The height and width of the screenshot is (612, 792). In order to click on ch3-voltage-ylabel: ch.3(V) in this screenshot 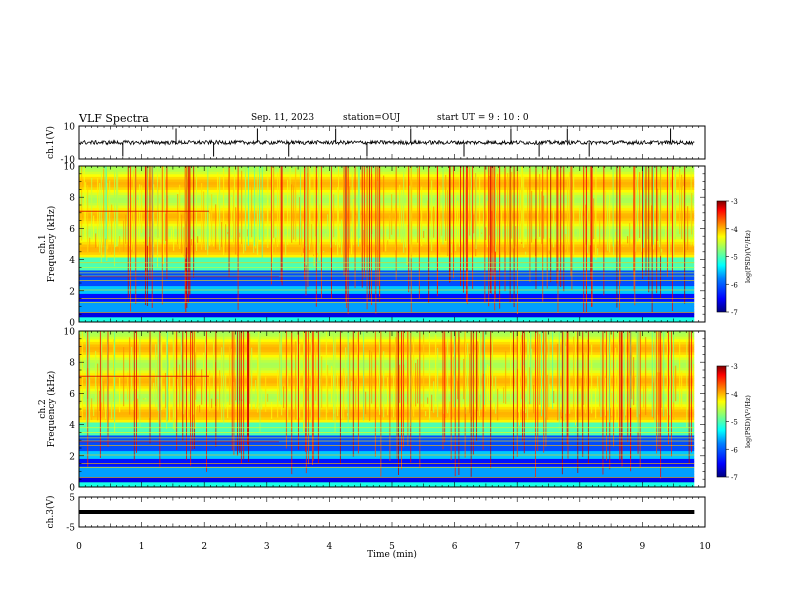, I will do `click(50, 512)`.